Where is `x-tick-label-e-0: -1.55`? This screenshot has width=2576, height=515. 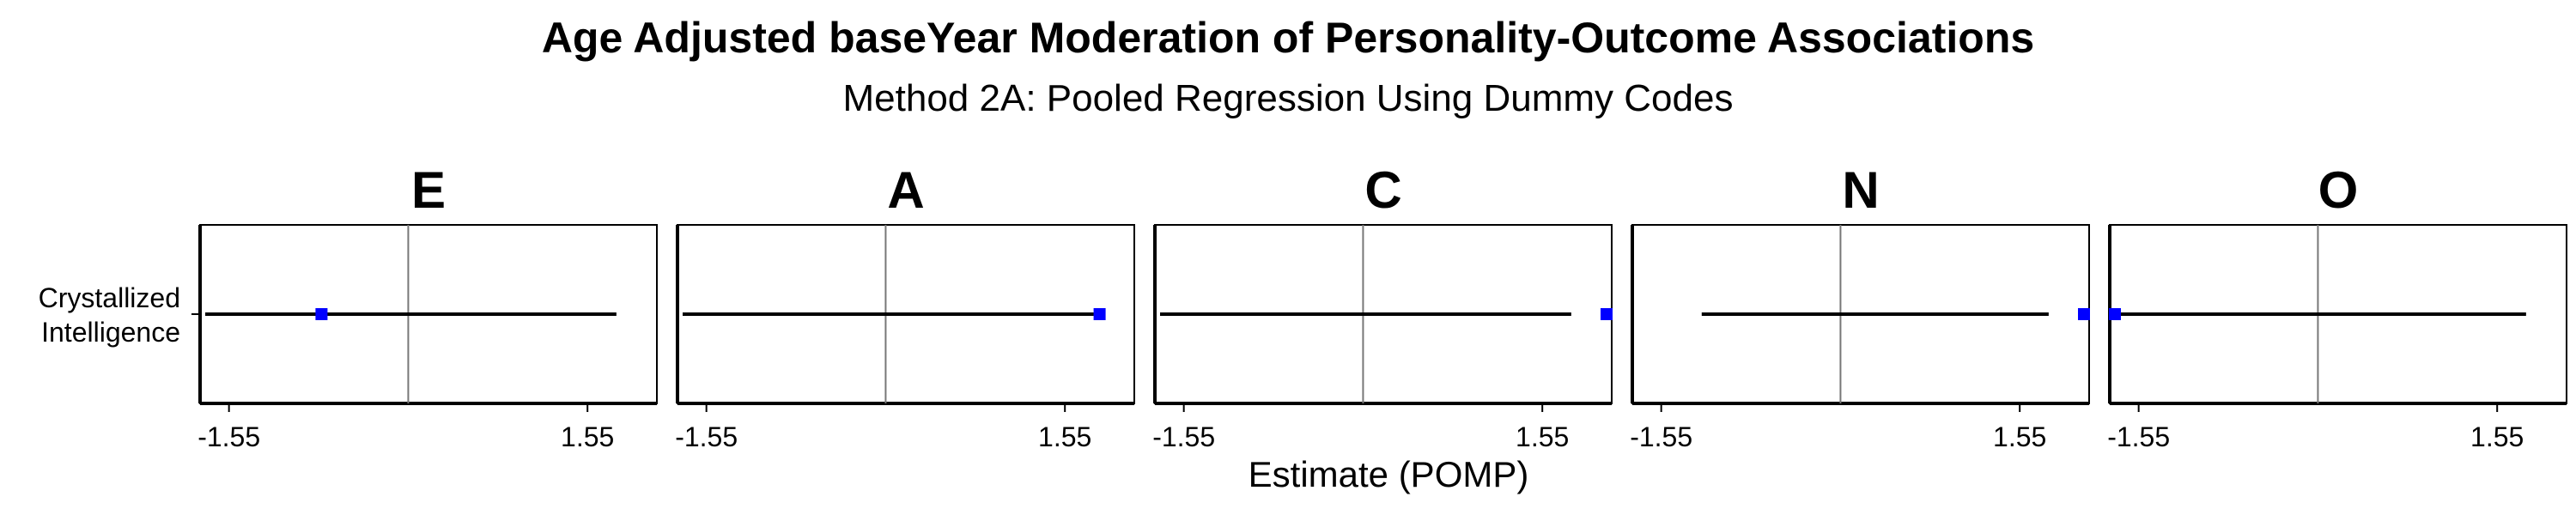
x-tick-label-e-0: -1.55 is located at coordinates (229, 436).